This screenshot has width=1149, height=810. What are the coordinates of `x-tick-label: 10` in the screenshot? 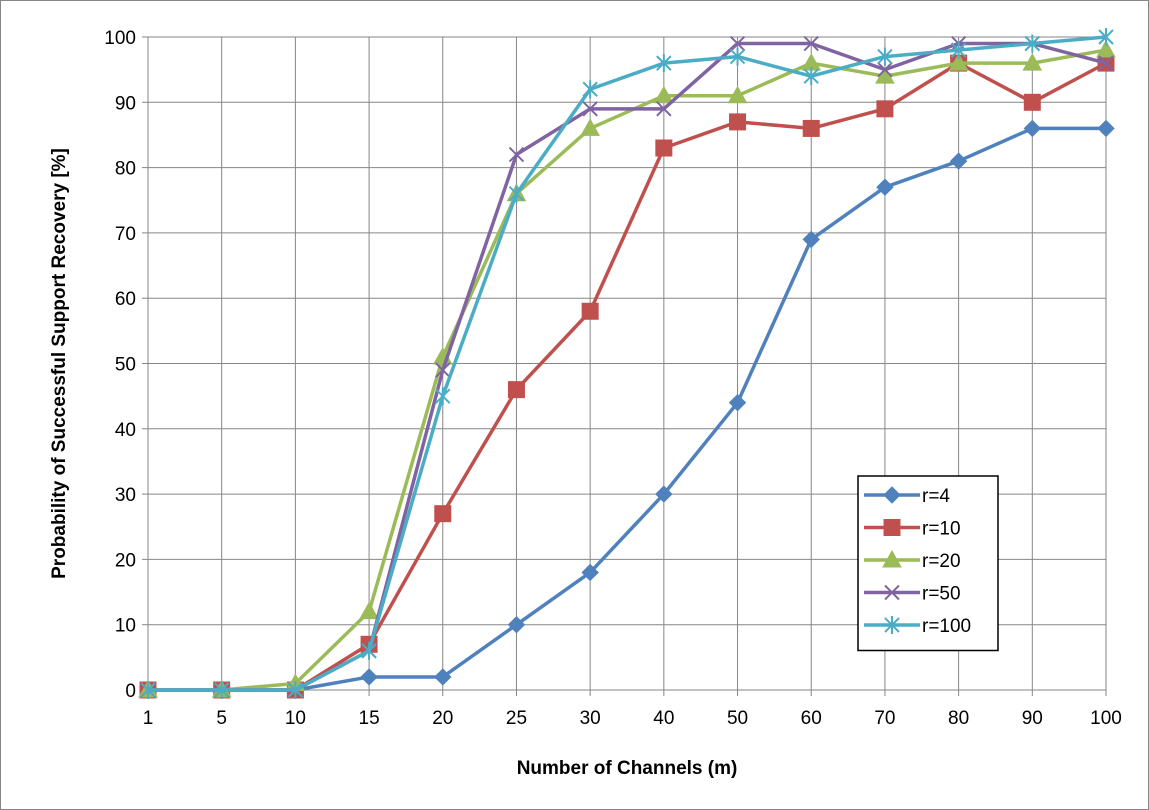 It's located at (295, 718).